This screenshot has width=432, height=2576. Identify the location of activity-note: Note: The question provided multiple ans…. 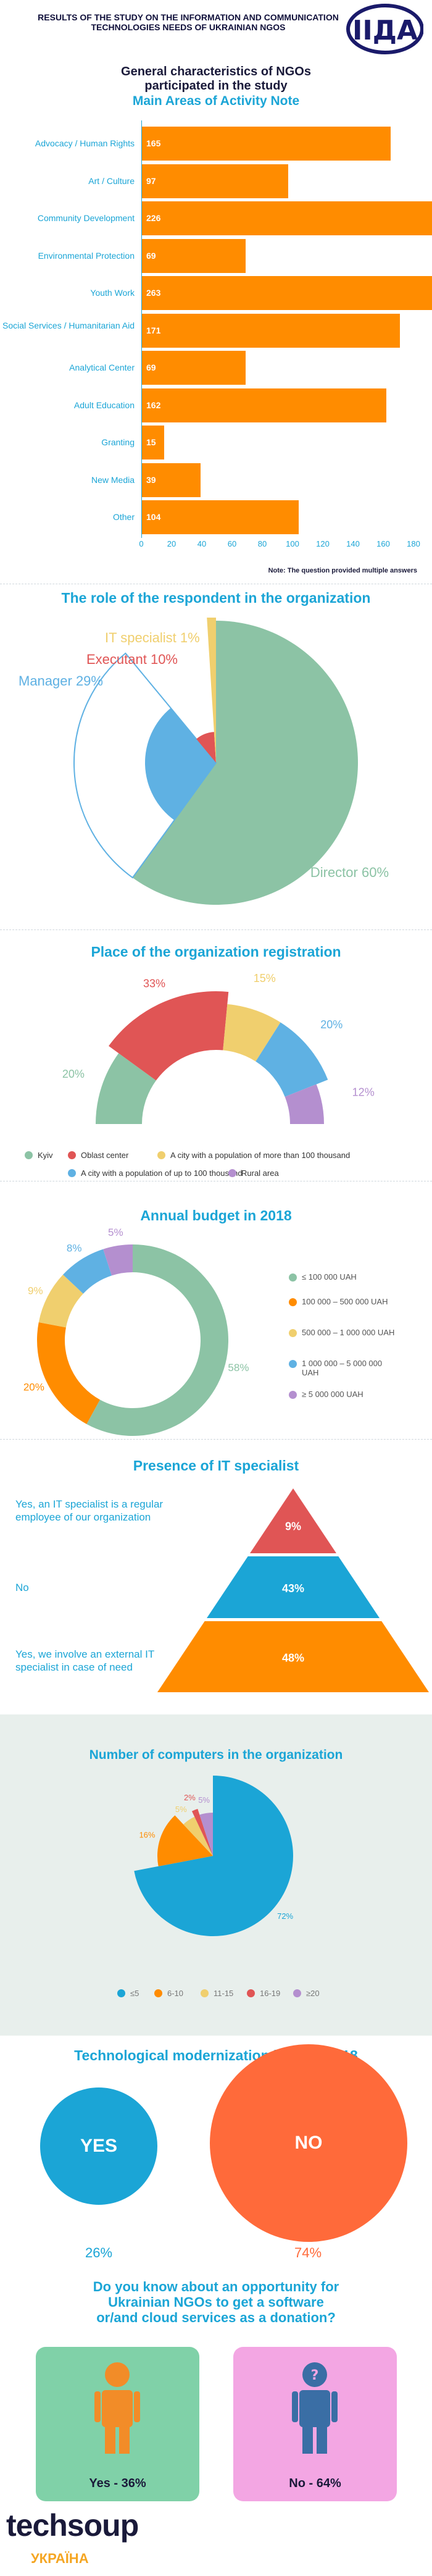
(342, 570).